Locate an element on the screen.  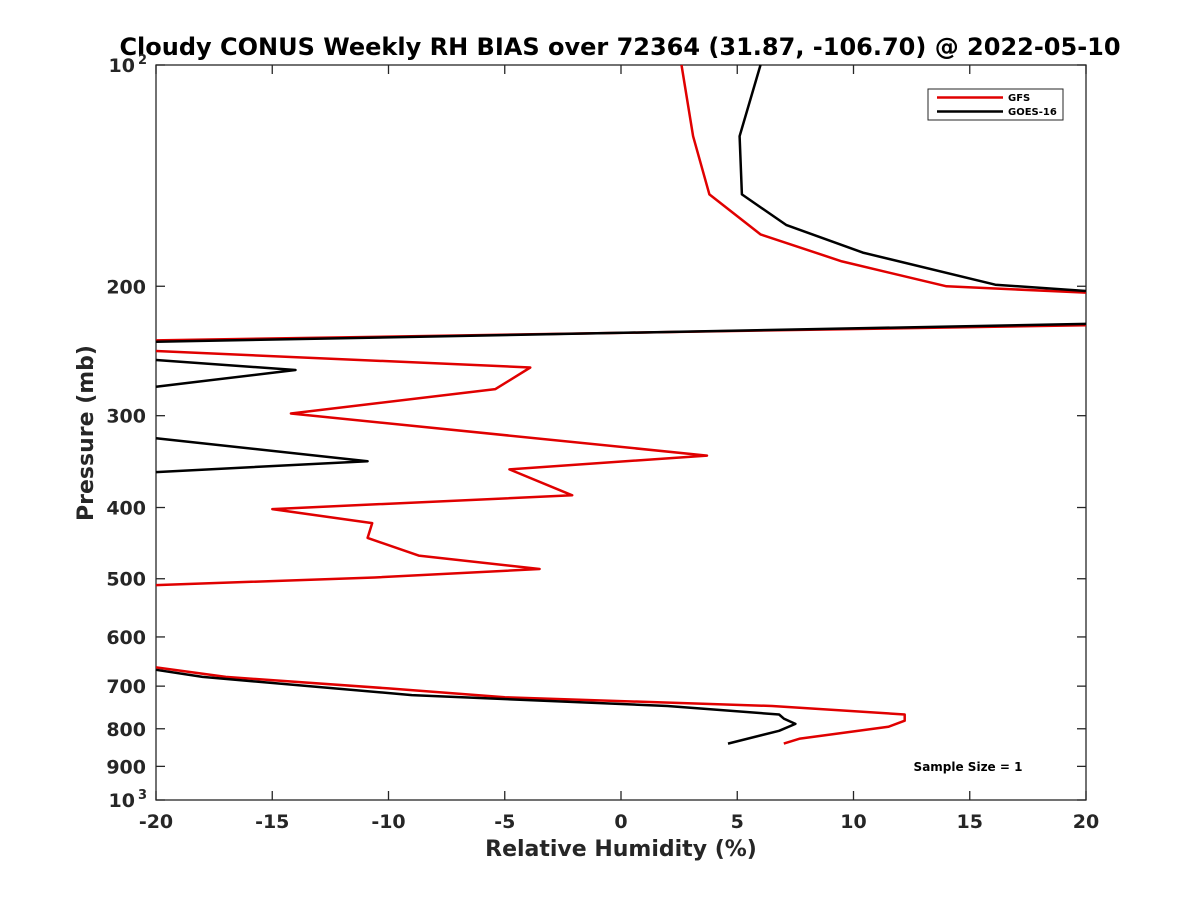
y-tick-label: 200 is located at coordinates (126, 287).